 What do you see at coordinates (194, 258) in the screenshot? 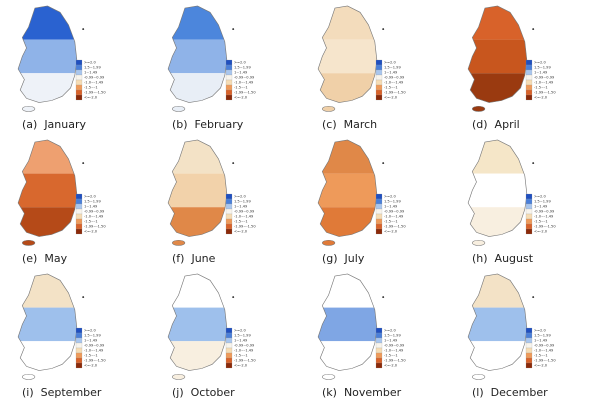
I see `caption: (f) June` at bounding box center [194, 258].